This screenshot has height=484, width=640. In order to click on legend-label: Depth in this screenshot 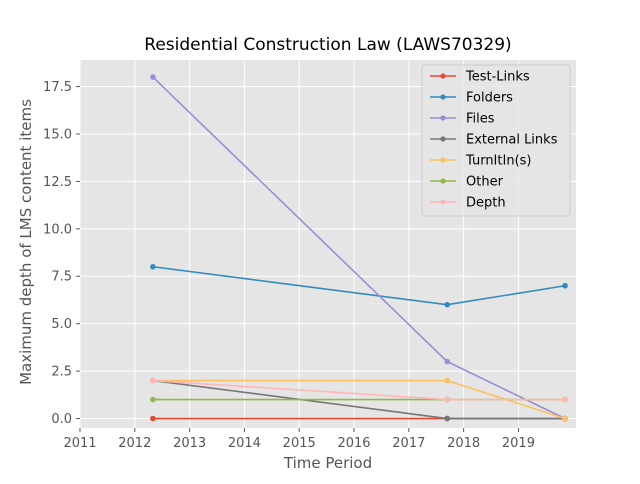, I will do `click(486, 203)`.